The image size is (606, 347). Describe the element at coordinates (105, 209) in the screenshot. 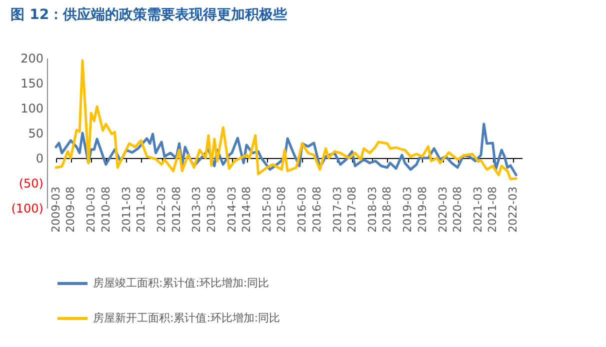

I see `x-tick-label: 2010-08` at that location.